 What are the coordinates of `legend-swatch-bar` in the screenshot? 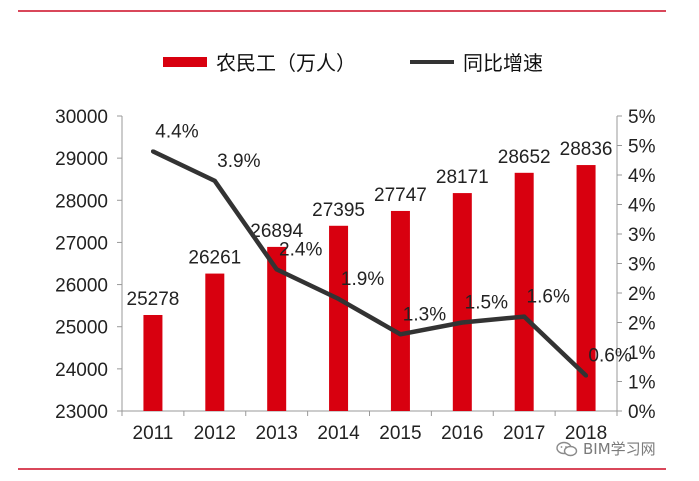 It's located at (185, 62).